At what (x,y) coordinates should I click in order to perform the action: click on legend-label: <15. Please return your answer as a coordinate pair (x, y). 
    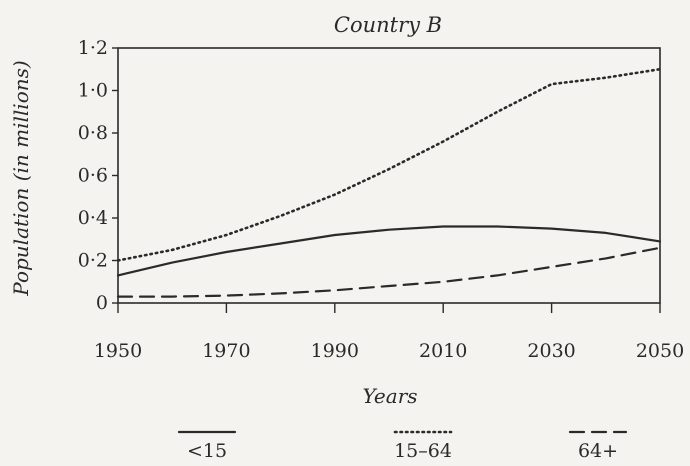
    Looking at the image, I should click on (207, 451).